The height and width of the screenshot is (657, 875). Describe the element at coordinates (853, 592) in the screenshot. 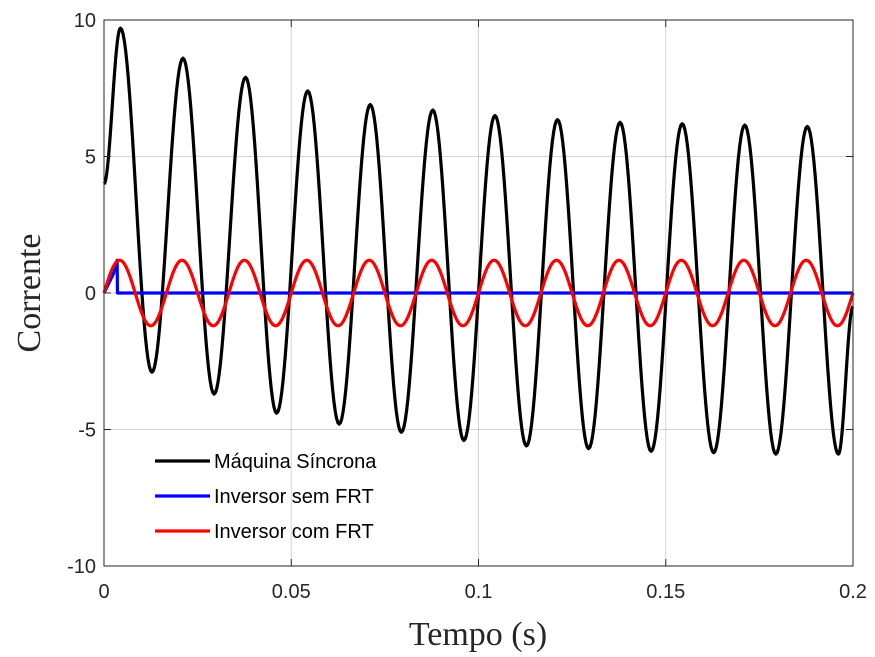

I see `x-tick-label-4: 0.2` at that location.